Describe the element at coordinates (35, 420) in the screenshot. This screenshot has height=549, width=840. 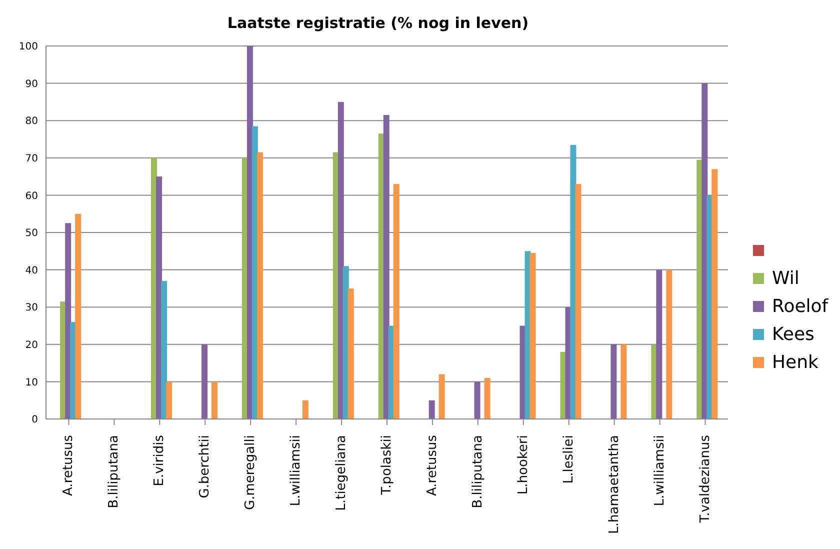
I see `y-tick-label: 0` at that location.